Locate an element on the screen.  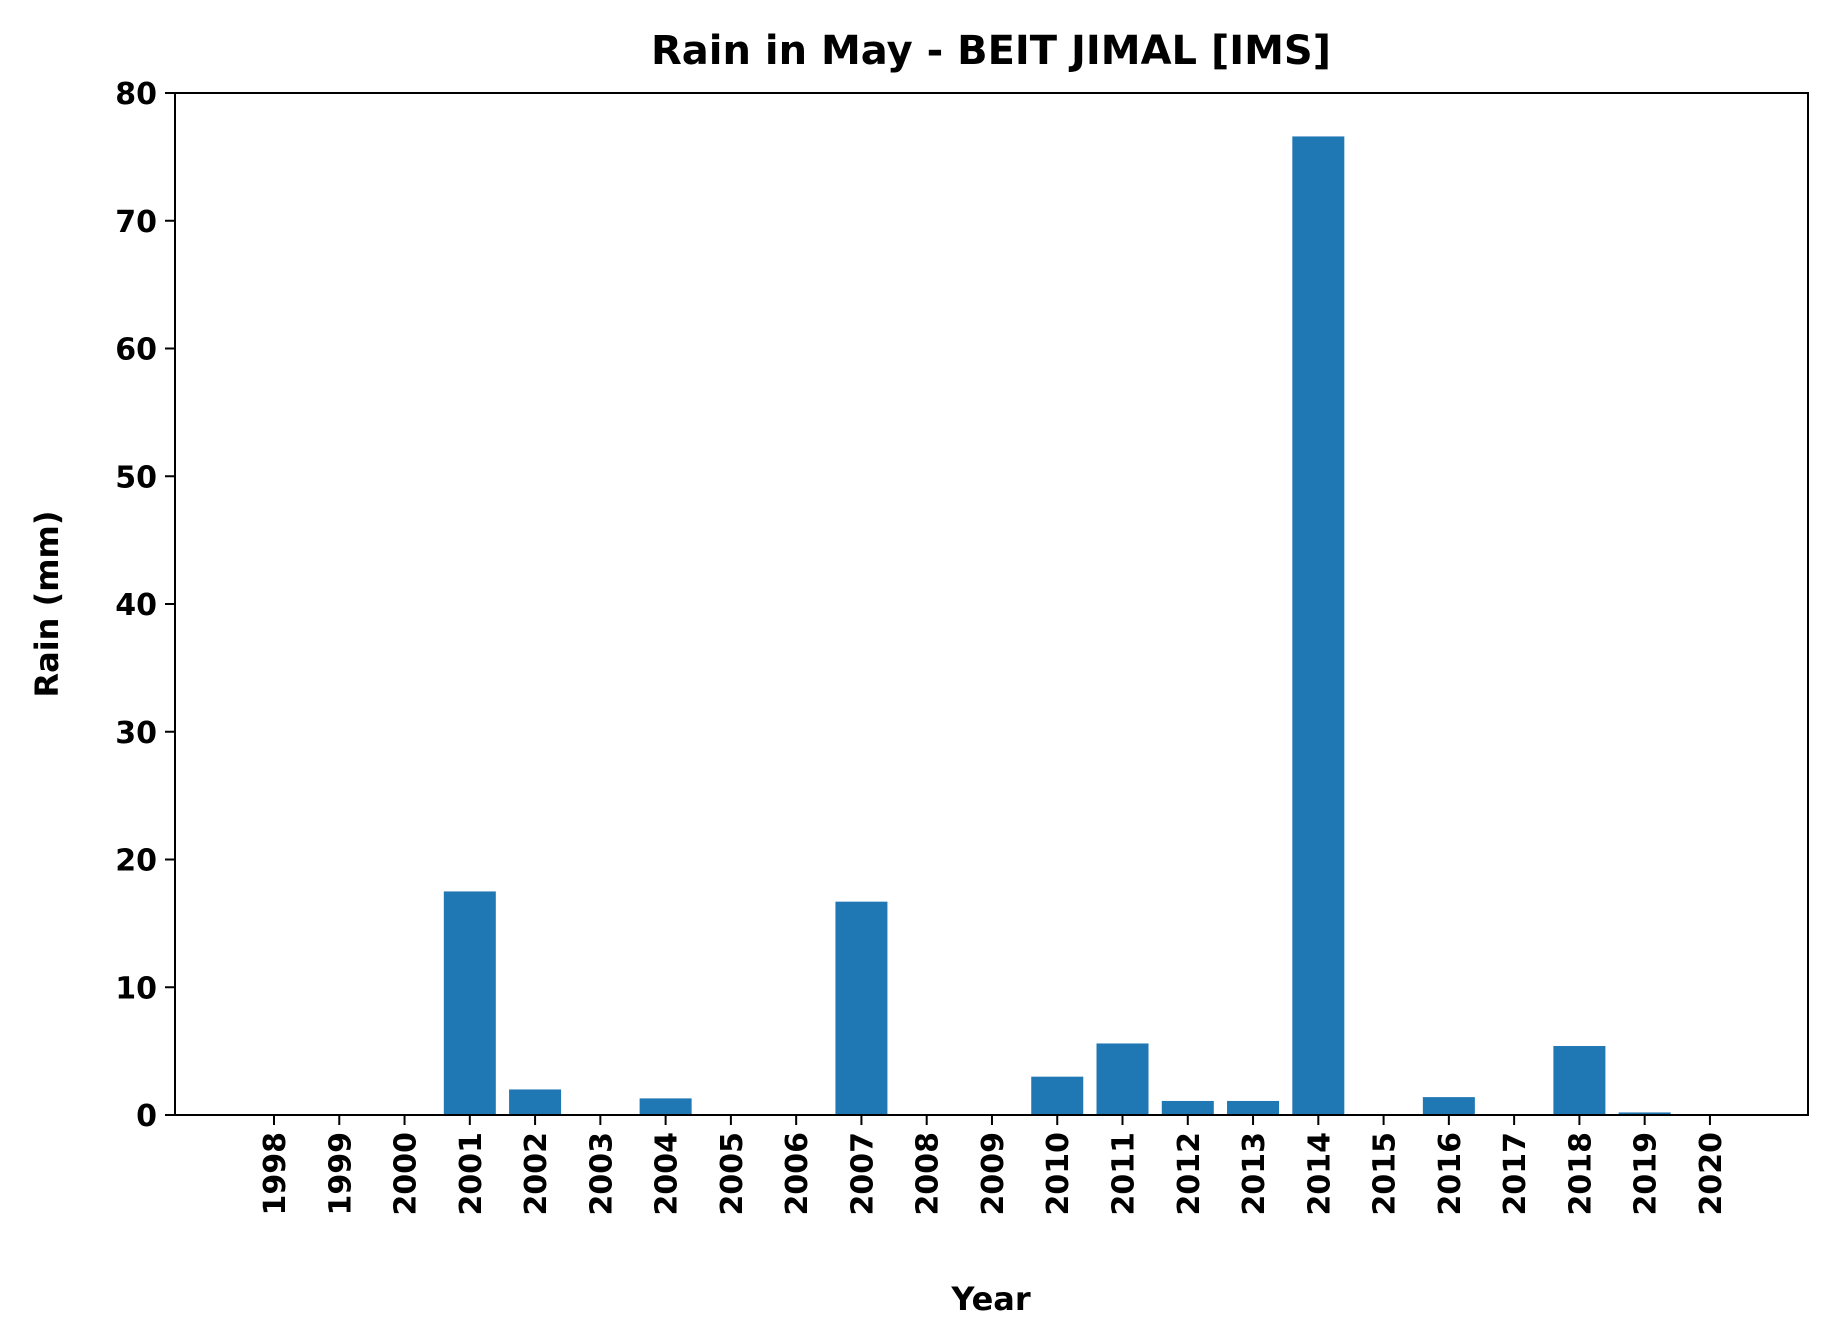
x-tick-label-2005: 2005 is located at coordinates (732, 1174).